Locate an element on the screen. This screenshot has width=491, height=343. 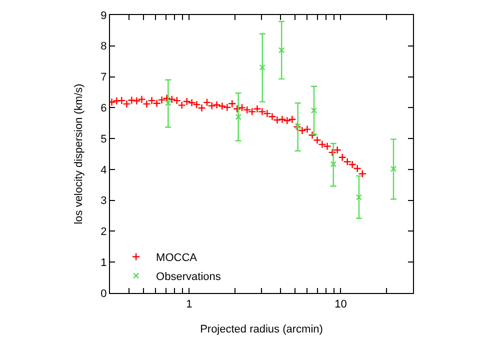
y-tick-label: 5 is located at coordinates (103, 139).